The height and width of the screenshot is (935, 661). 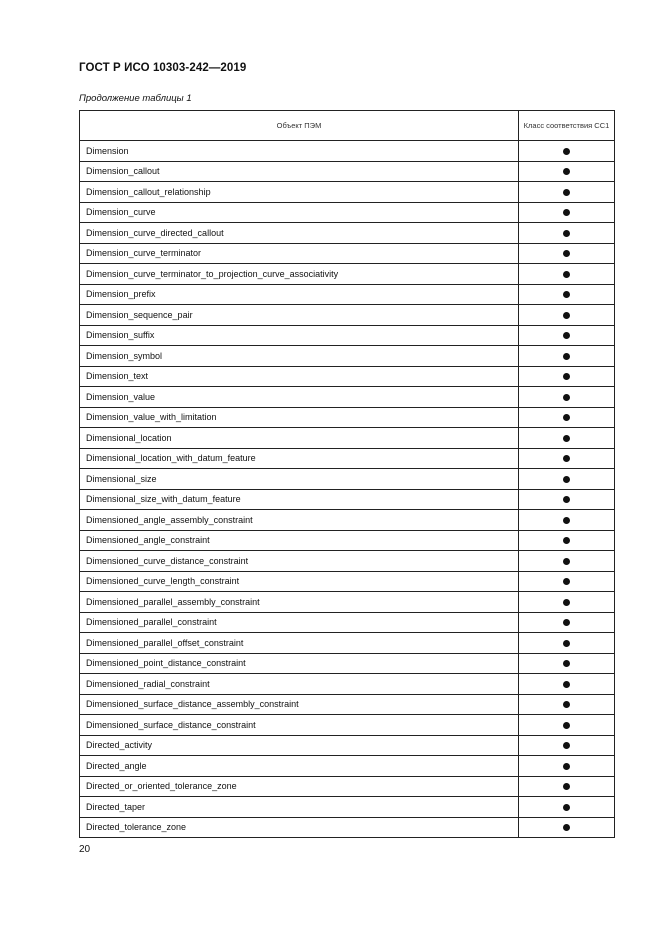 I want to click on object-name: Dimension_value_with_limitation, so click(x=299, y=417).